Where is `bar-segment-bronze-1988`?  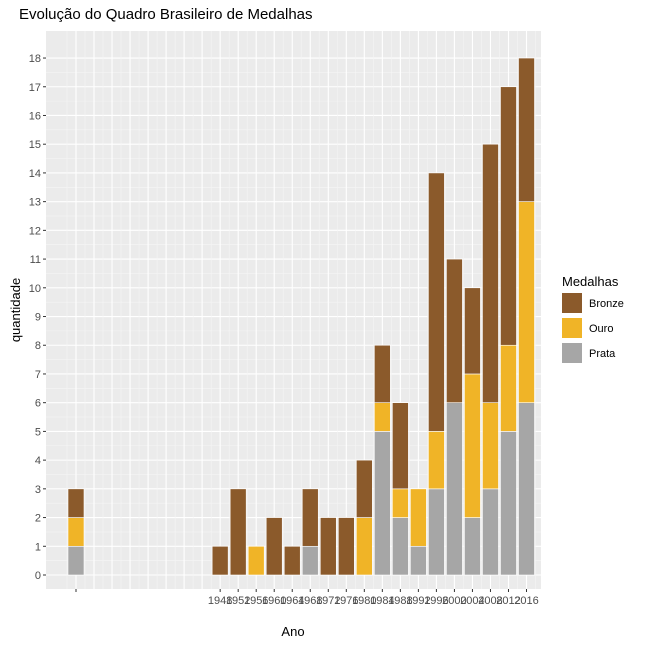 bar-segment-bronze-1988 is located at coordinates (400, 446).